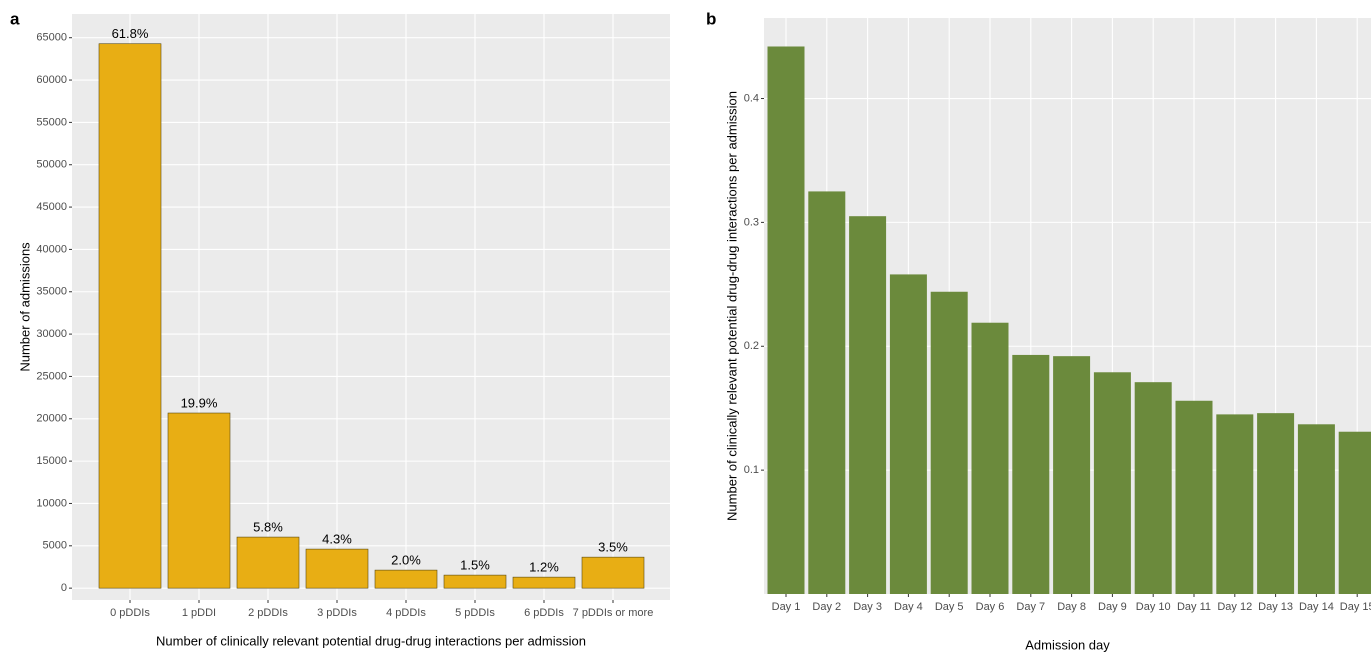 The height and width of the screenshot is (653, 1371). What do you see at coordinates (1234, 607) in the screenshot?
I see `x-tick-label: Day 12` at bounding box center [1234, 607].